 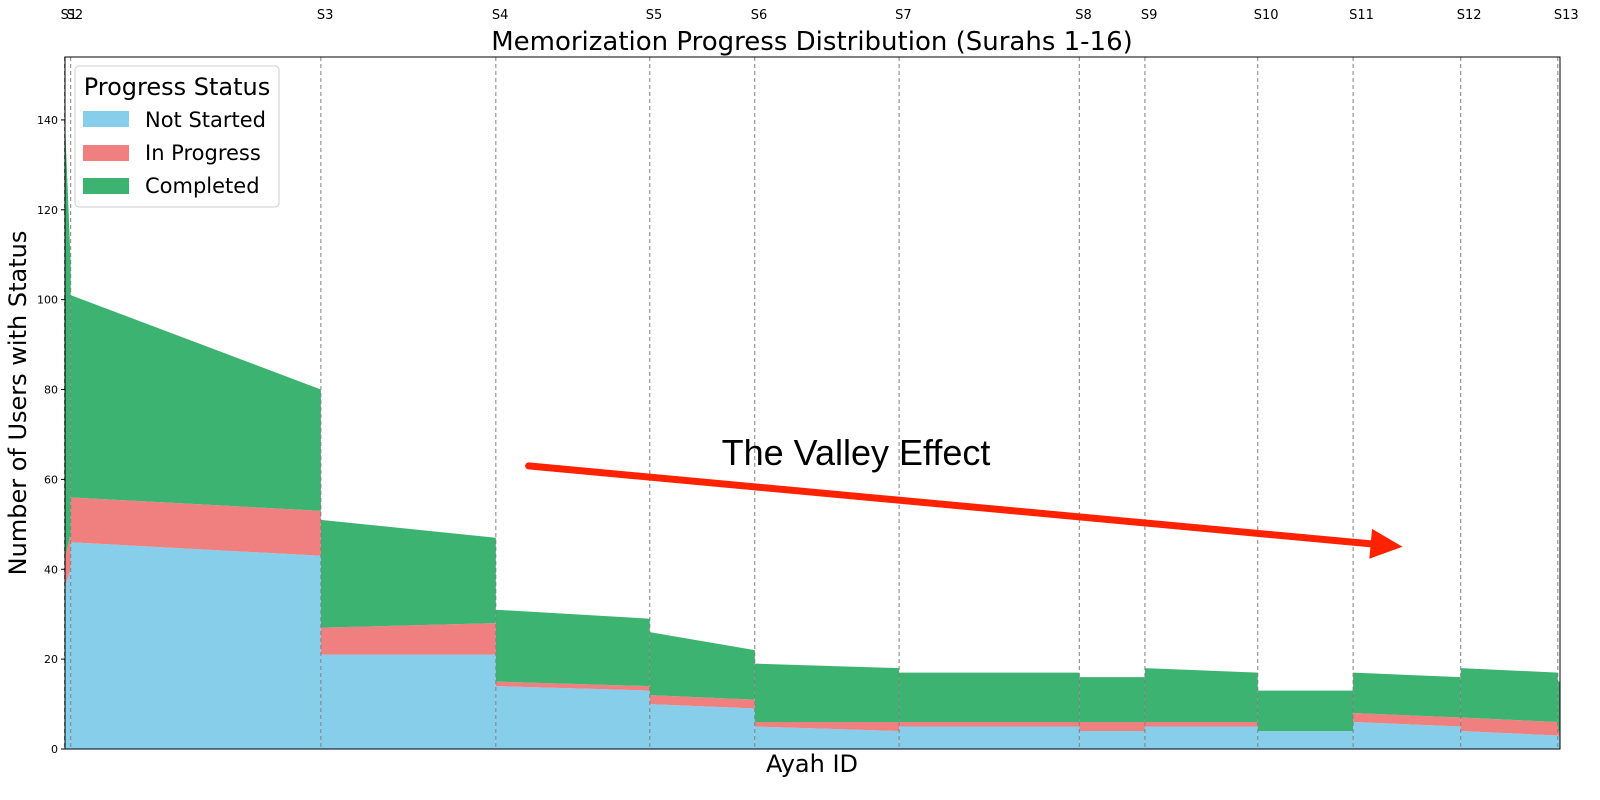 What do you see at coordinates (205, 120) in the screenshot?
I see `legend-label-not-started: Not Started` at bounding box center [205, 120].